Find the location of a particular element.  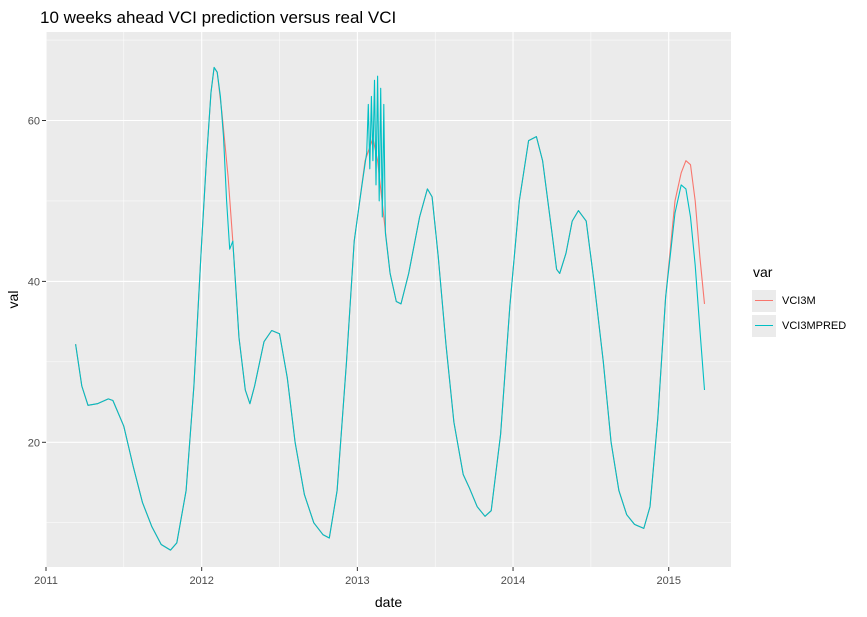

x-tick-label: 2011 is located at coordinates (46, 581).